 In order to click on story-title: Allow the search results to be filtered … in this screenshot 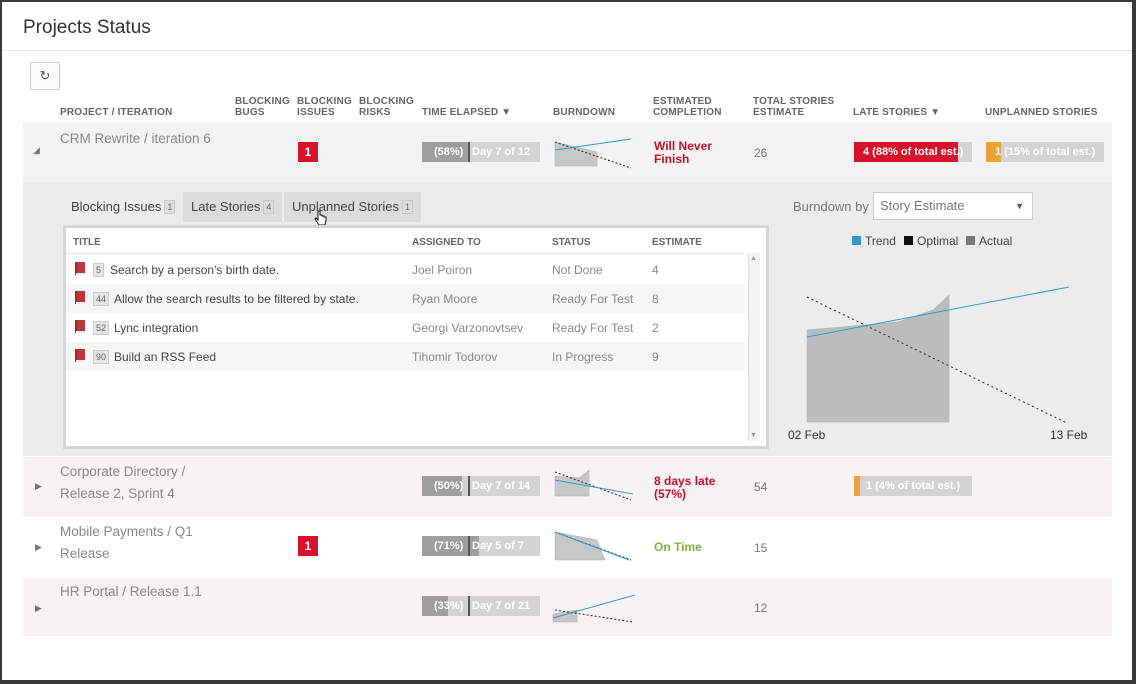, I will do `click(236, 299)`.